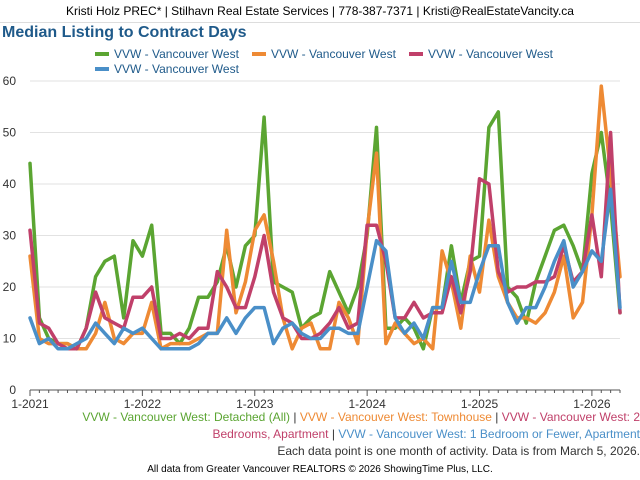 The image size is (640, 480). Describe the element at coordinates (367, 403) in the screenshot. I see `x-tick-label-1-2024: 1-2024` at that location.